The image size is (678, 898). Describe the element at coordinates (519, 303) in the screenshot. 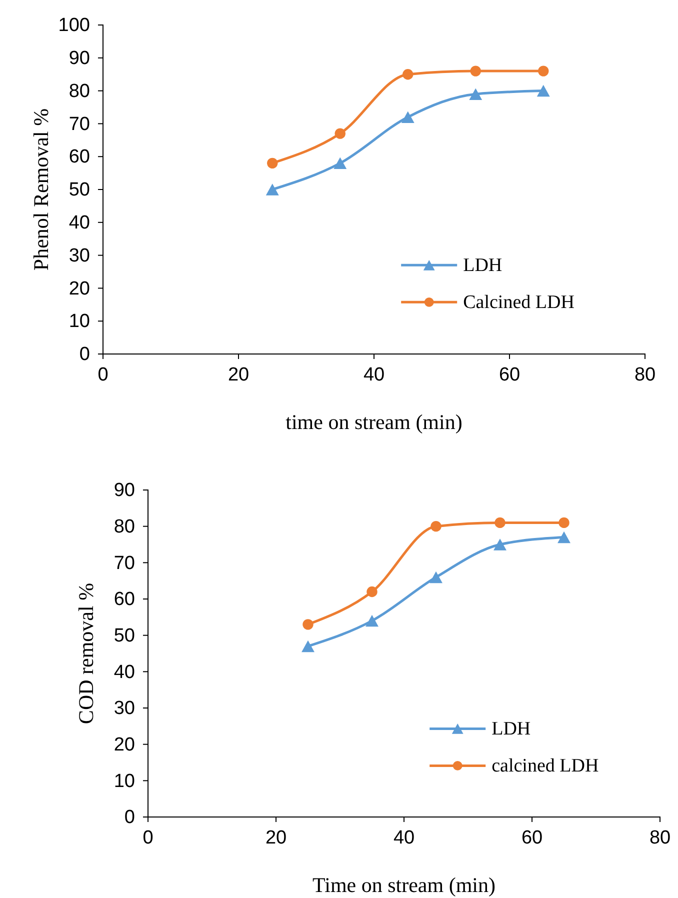

I see `legend-label: Calcined LDH` at that location.